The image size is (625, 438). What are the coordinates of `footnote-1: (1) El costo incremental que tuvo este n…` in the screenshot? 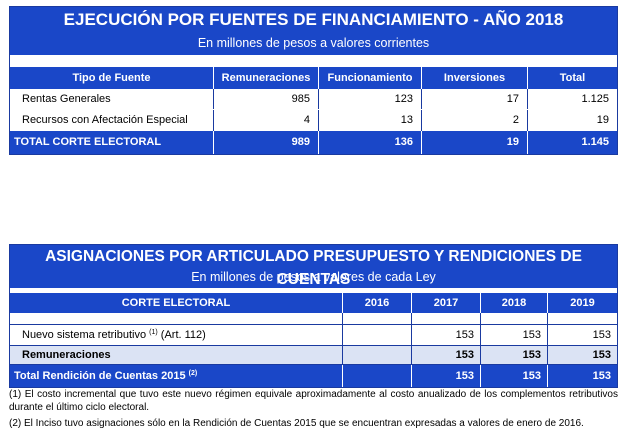 It's located at (313, 401).